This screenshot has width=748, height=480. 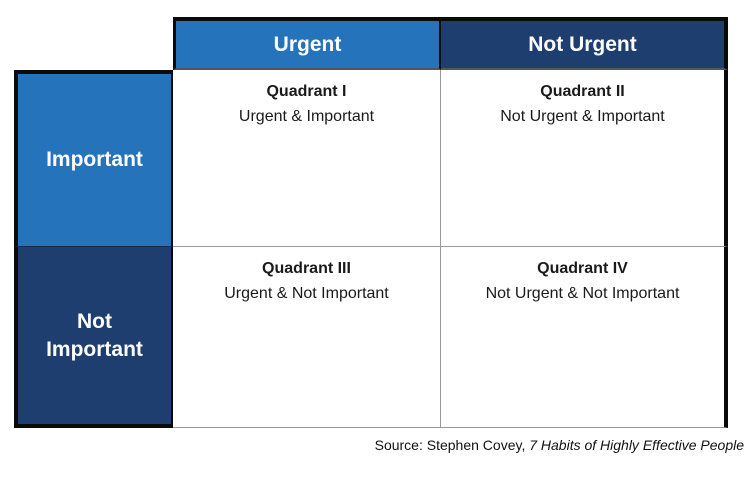 What do you see at coordinates (582, 293) in the screenshot?
I see `quadrant-4-subtitle: Not Urgent & Not Important` at bounding box center [582, 293].